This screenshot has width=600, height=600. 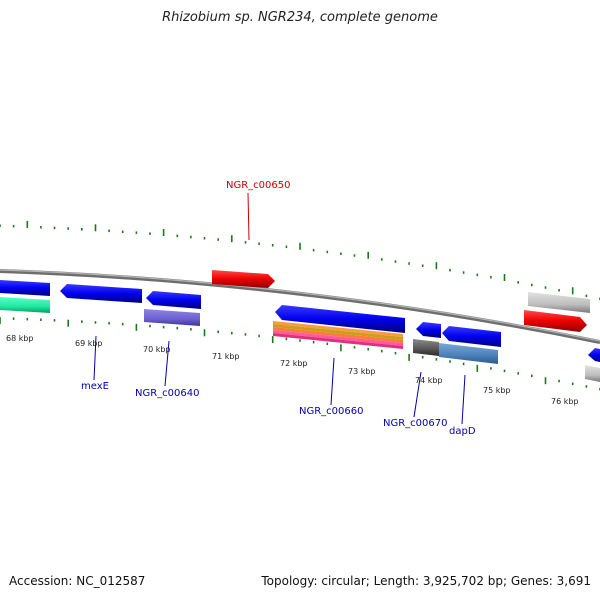 What do you see at coordinates (172, 317) in the screenshot?
I see `gene-ngr-c00640-box` at bounding box center [172, 317].